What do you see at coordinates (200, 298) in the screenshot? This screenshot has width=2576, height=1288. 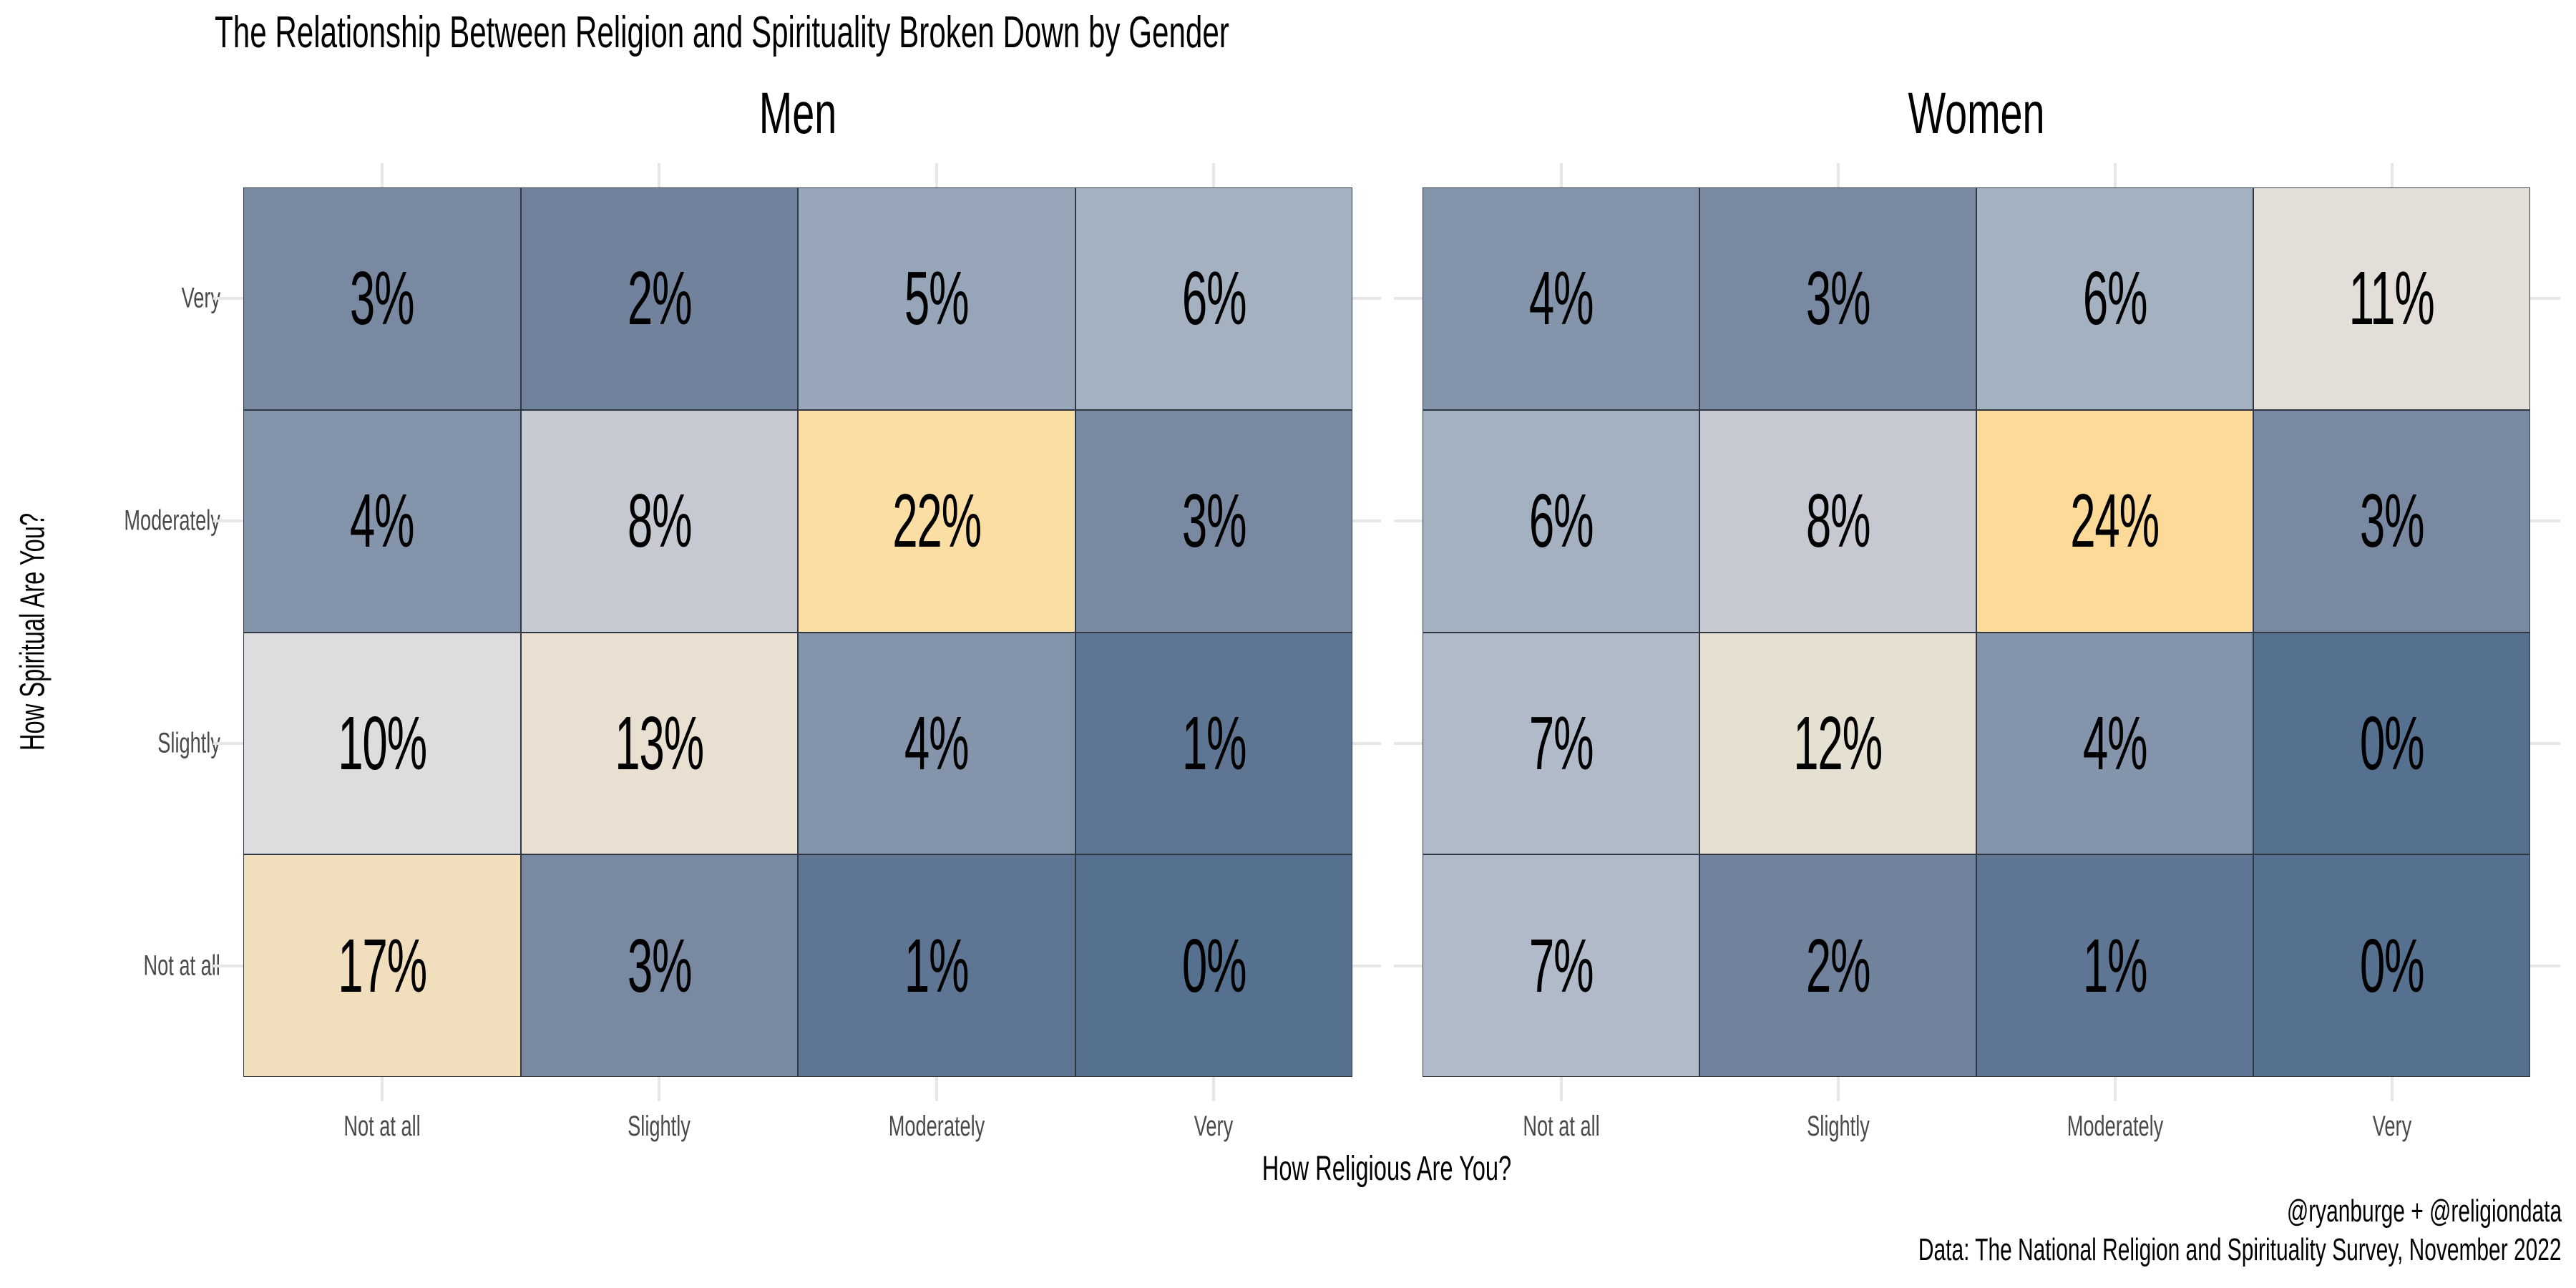 I see `y-tick-label: Very` at bounding box center [200, 298].